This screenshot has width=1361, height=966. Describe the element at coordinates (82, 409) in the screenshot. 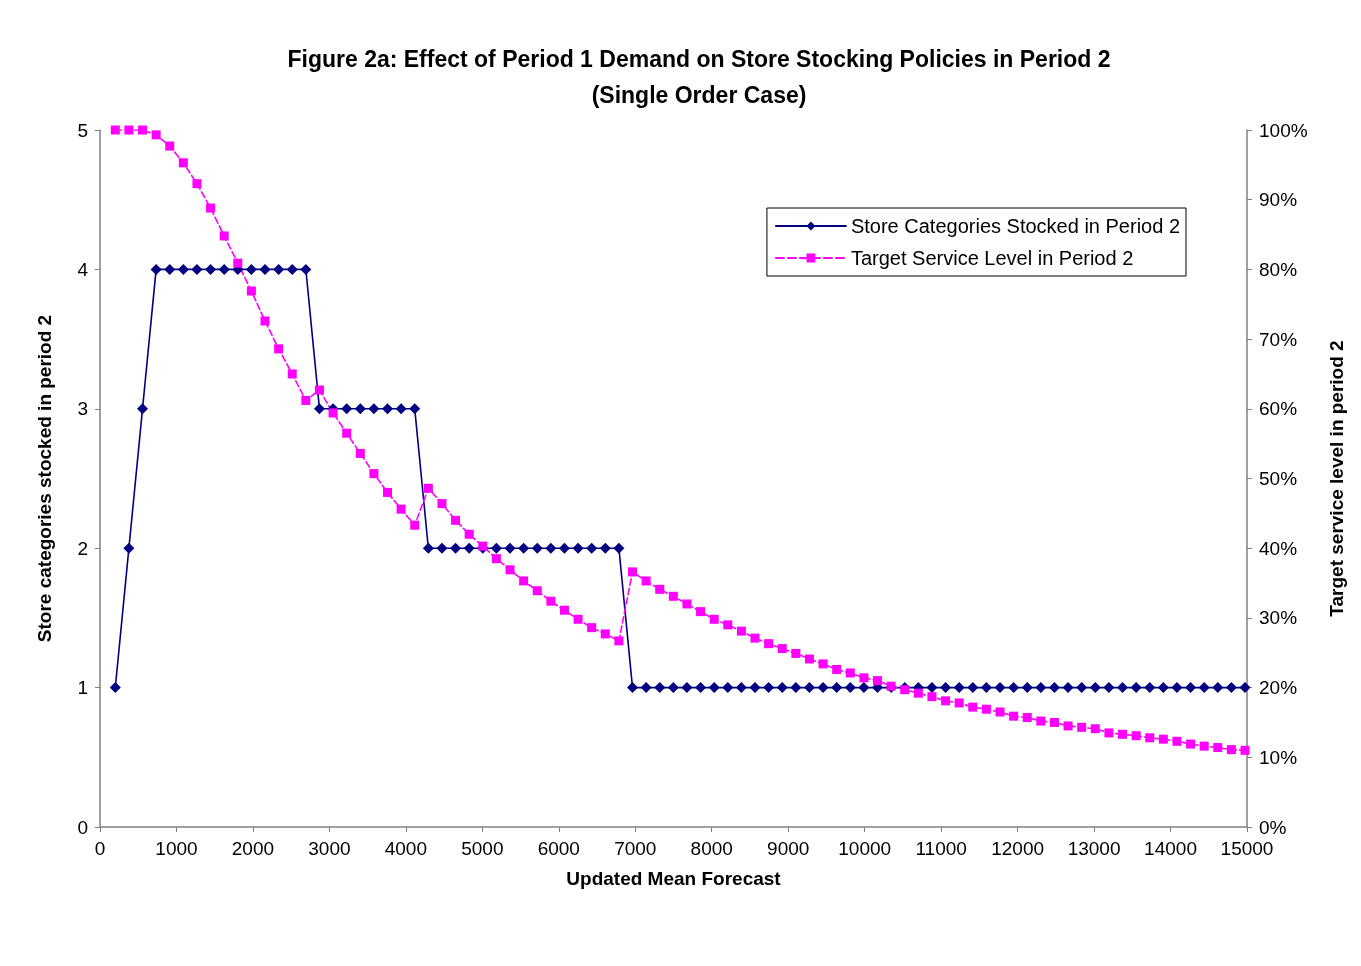

I see `y-tick-label: 3` at that location.